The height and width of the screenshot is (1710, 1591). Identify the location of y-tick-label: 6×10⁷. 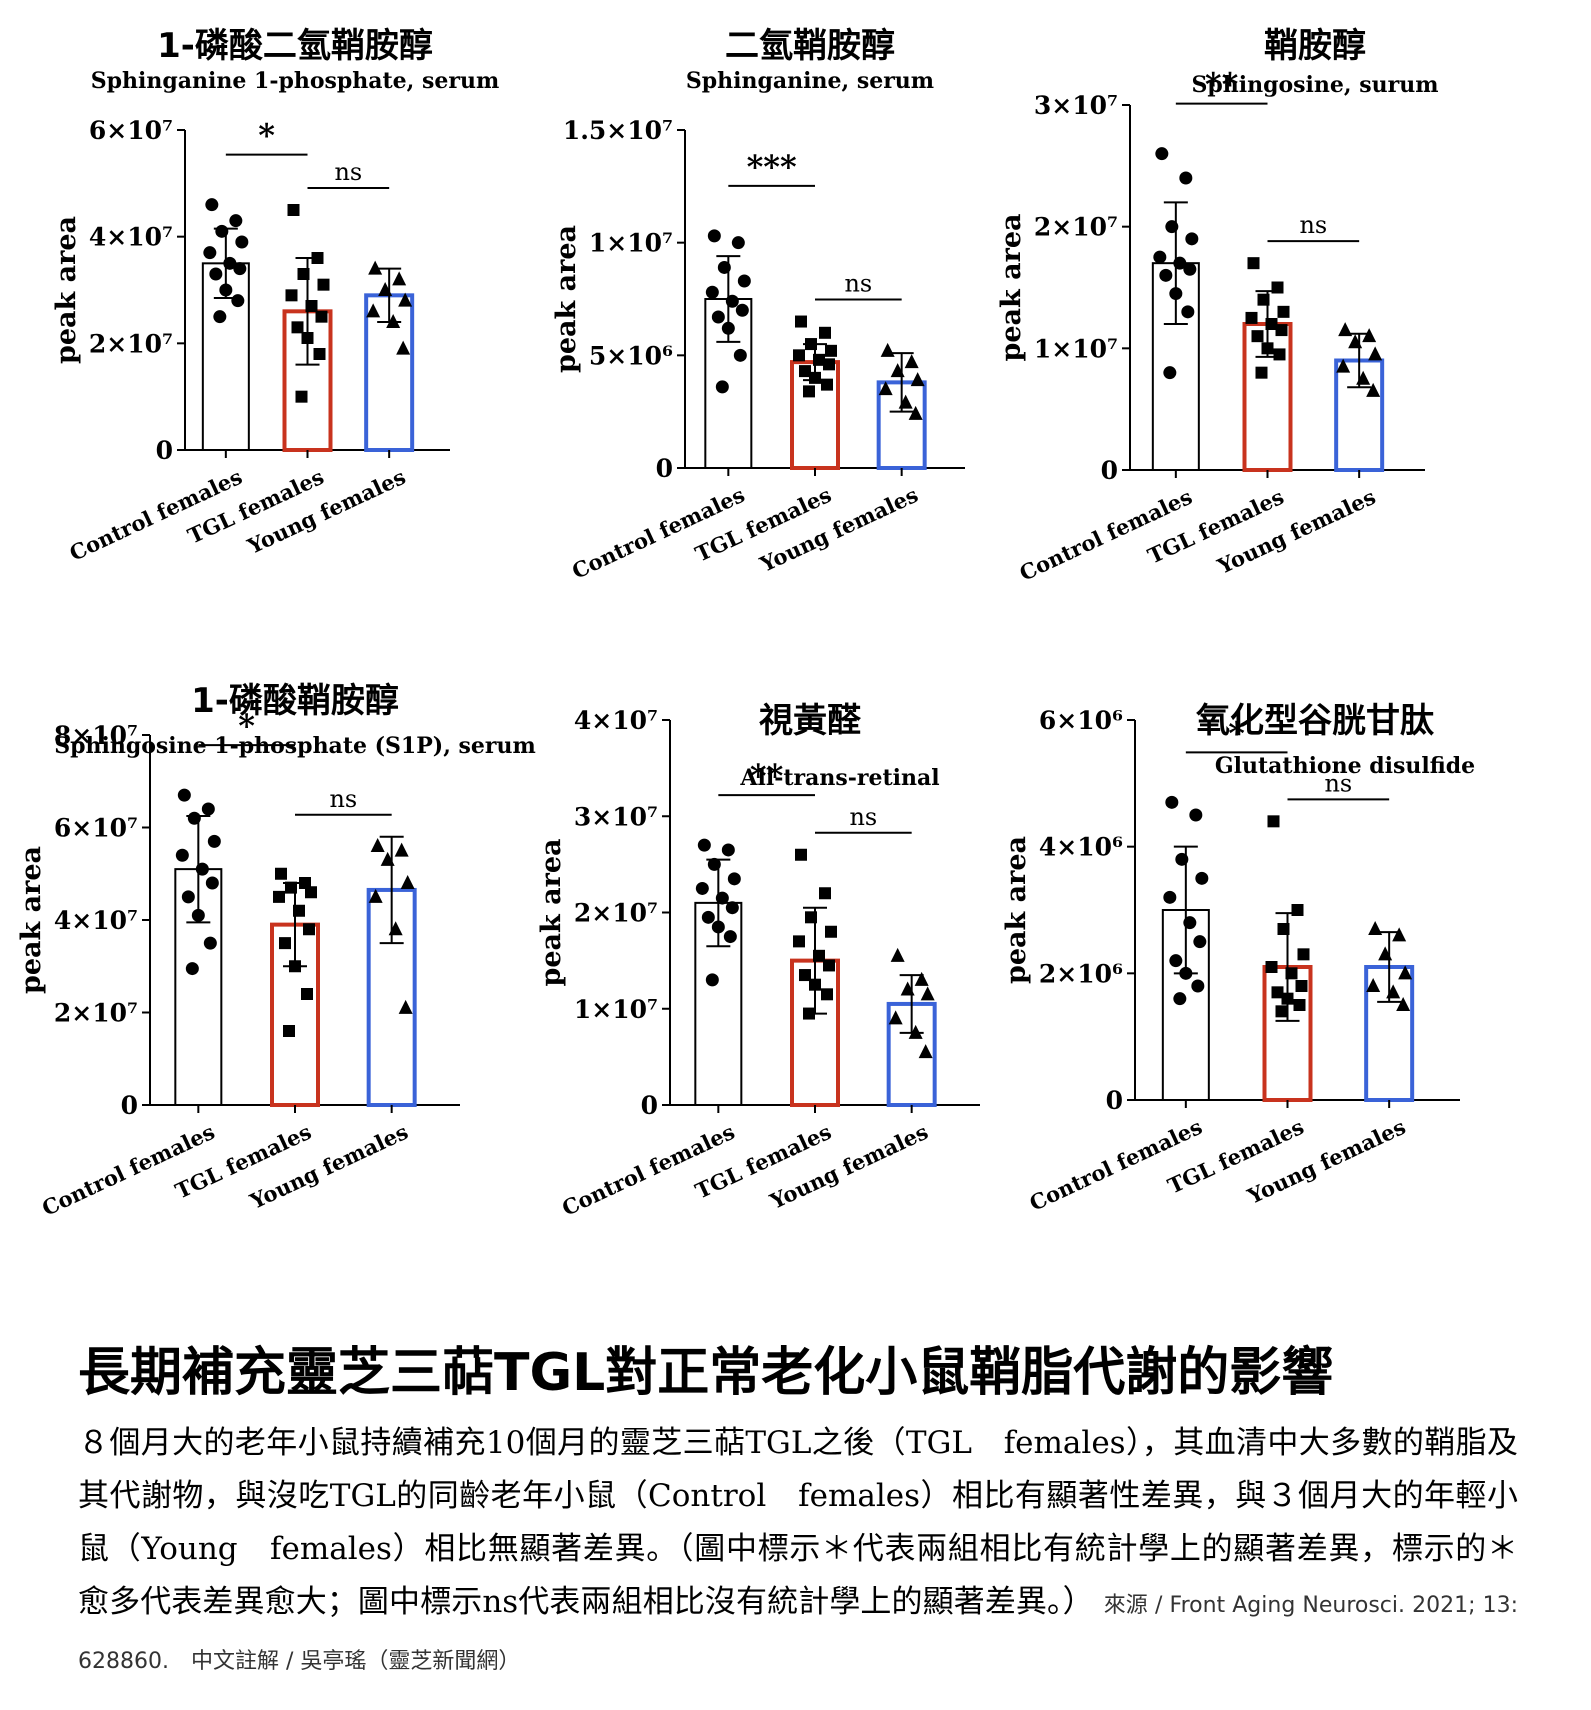
(96, 828).